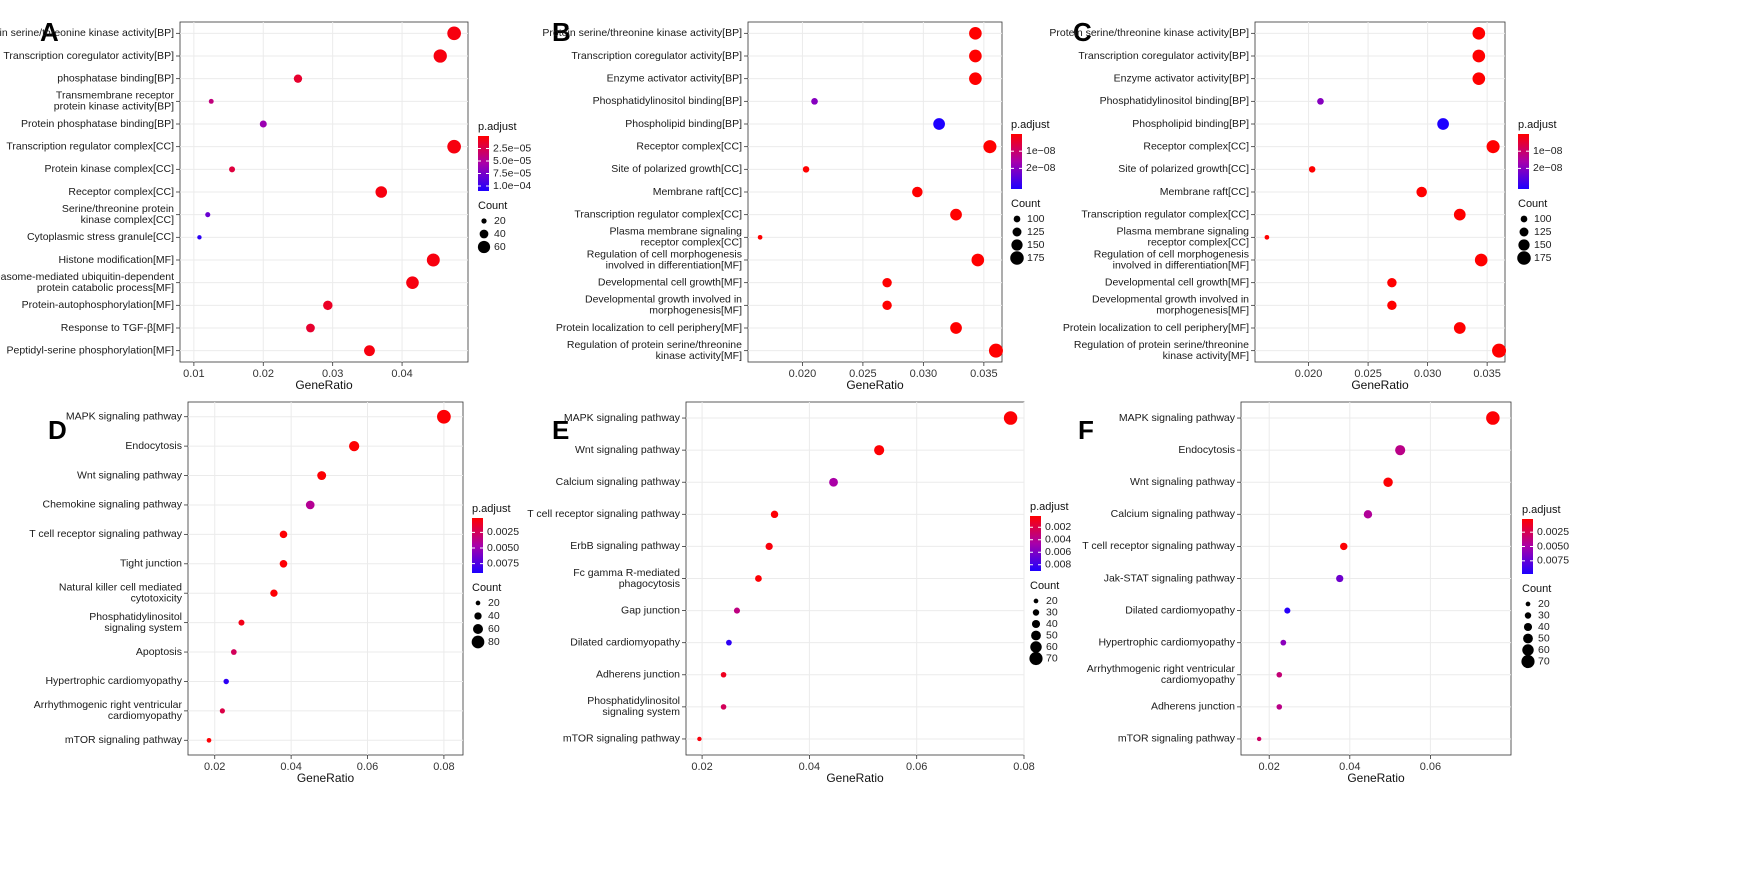 The height and width of the screenshot is (872, 1763). I want to click on y-category-label: Transcription coregulator activity[BP], so click(656, 56).